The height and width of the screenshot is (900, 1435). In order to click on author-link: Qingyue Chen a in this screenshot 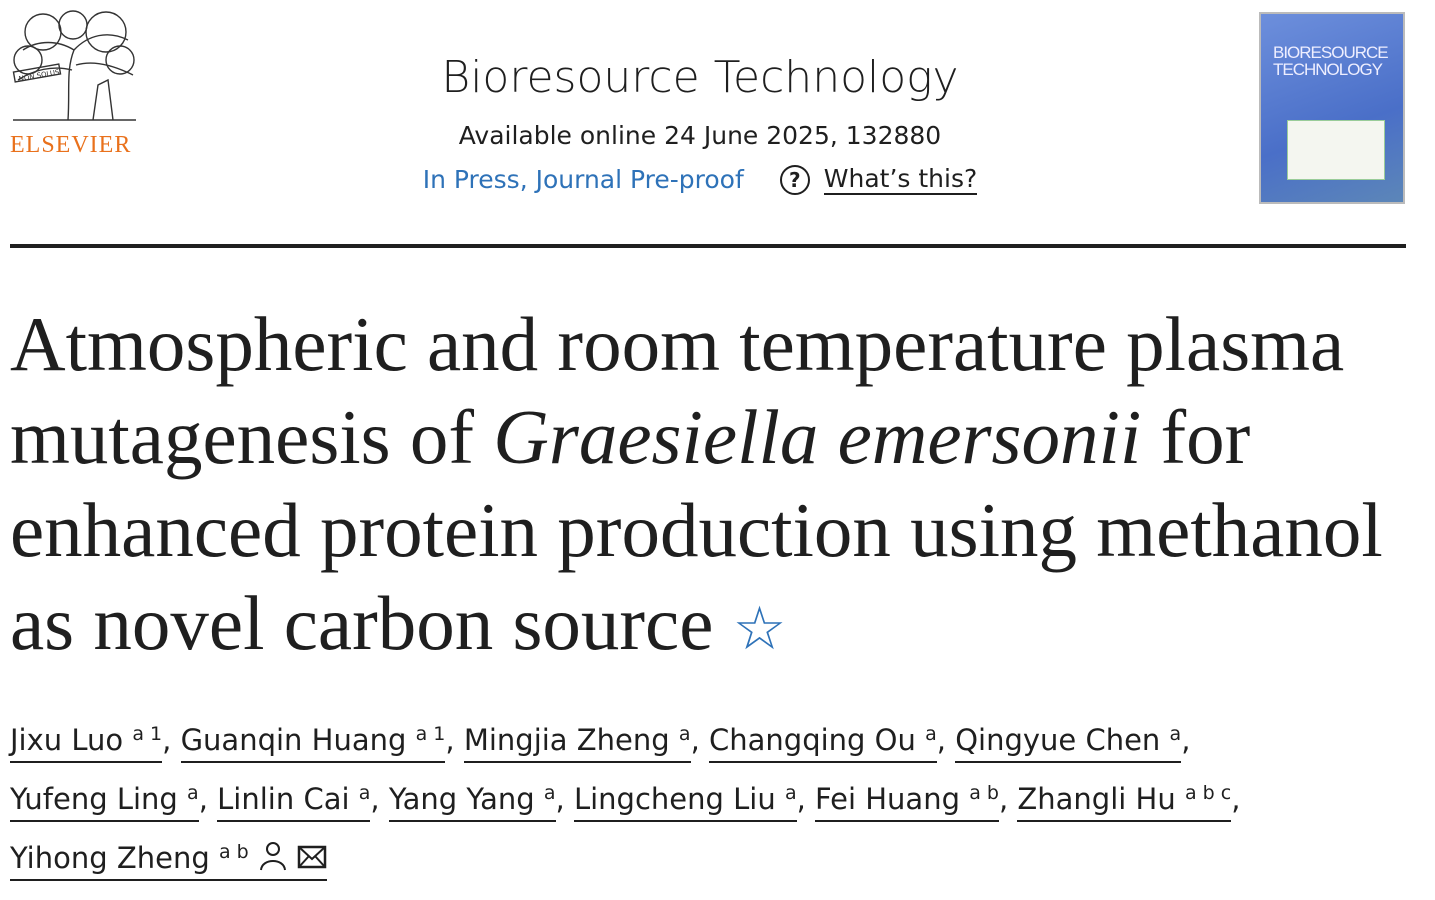, I will do `click(1068, 743)`.